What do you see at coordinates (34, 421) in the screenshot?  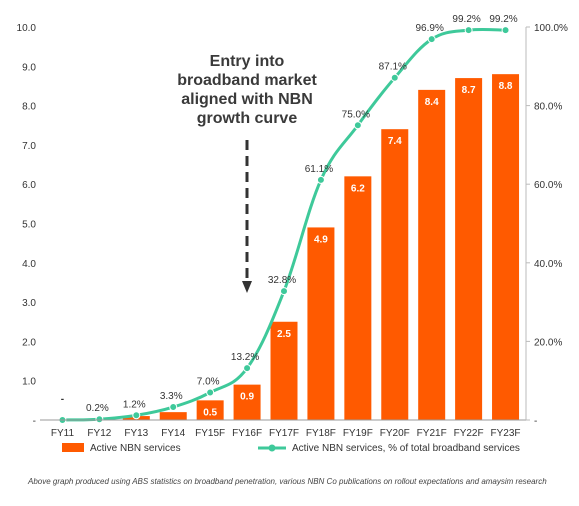 I see `y-left-tick-label: -` at bounding box center [34, 421].